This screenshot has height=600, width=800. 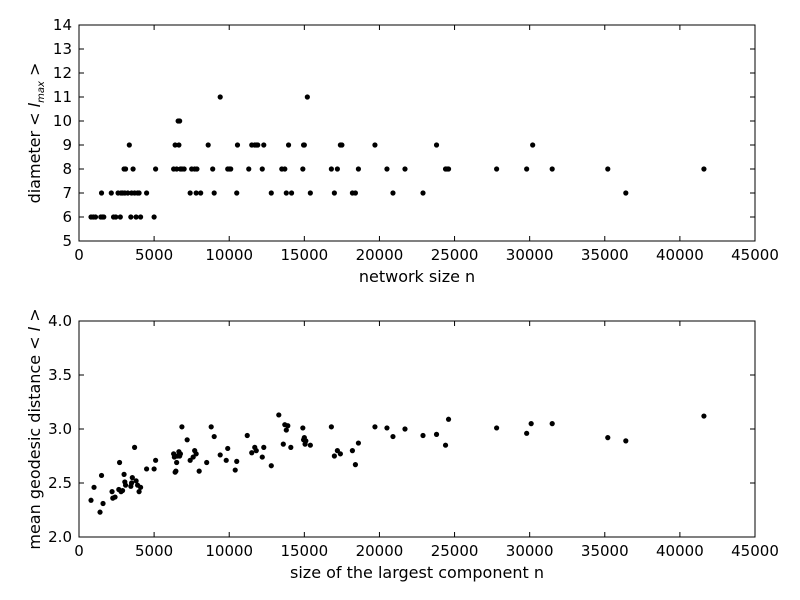 What do you see at coordinates (67, 241) in the screenshot?
I see `y-tick-label: 5` at bounding box center [67, 241].